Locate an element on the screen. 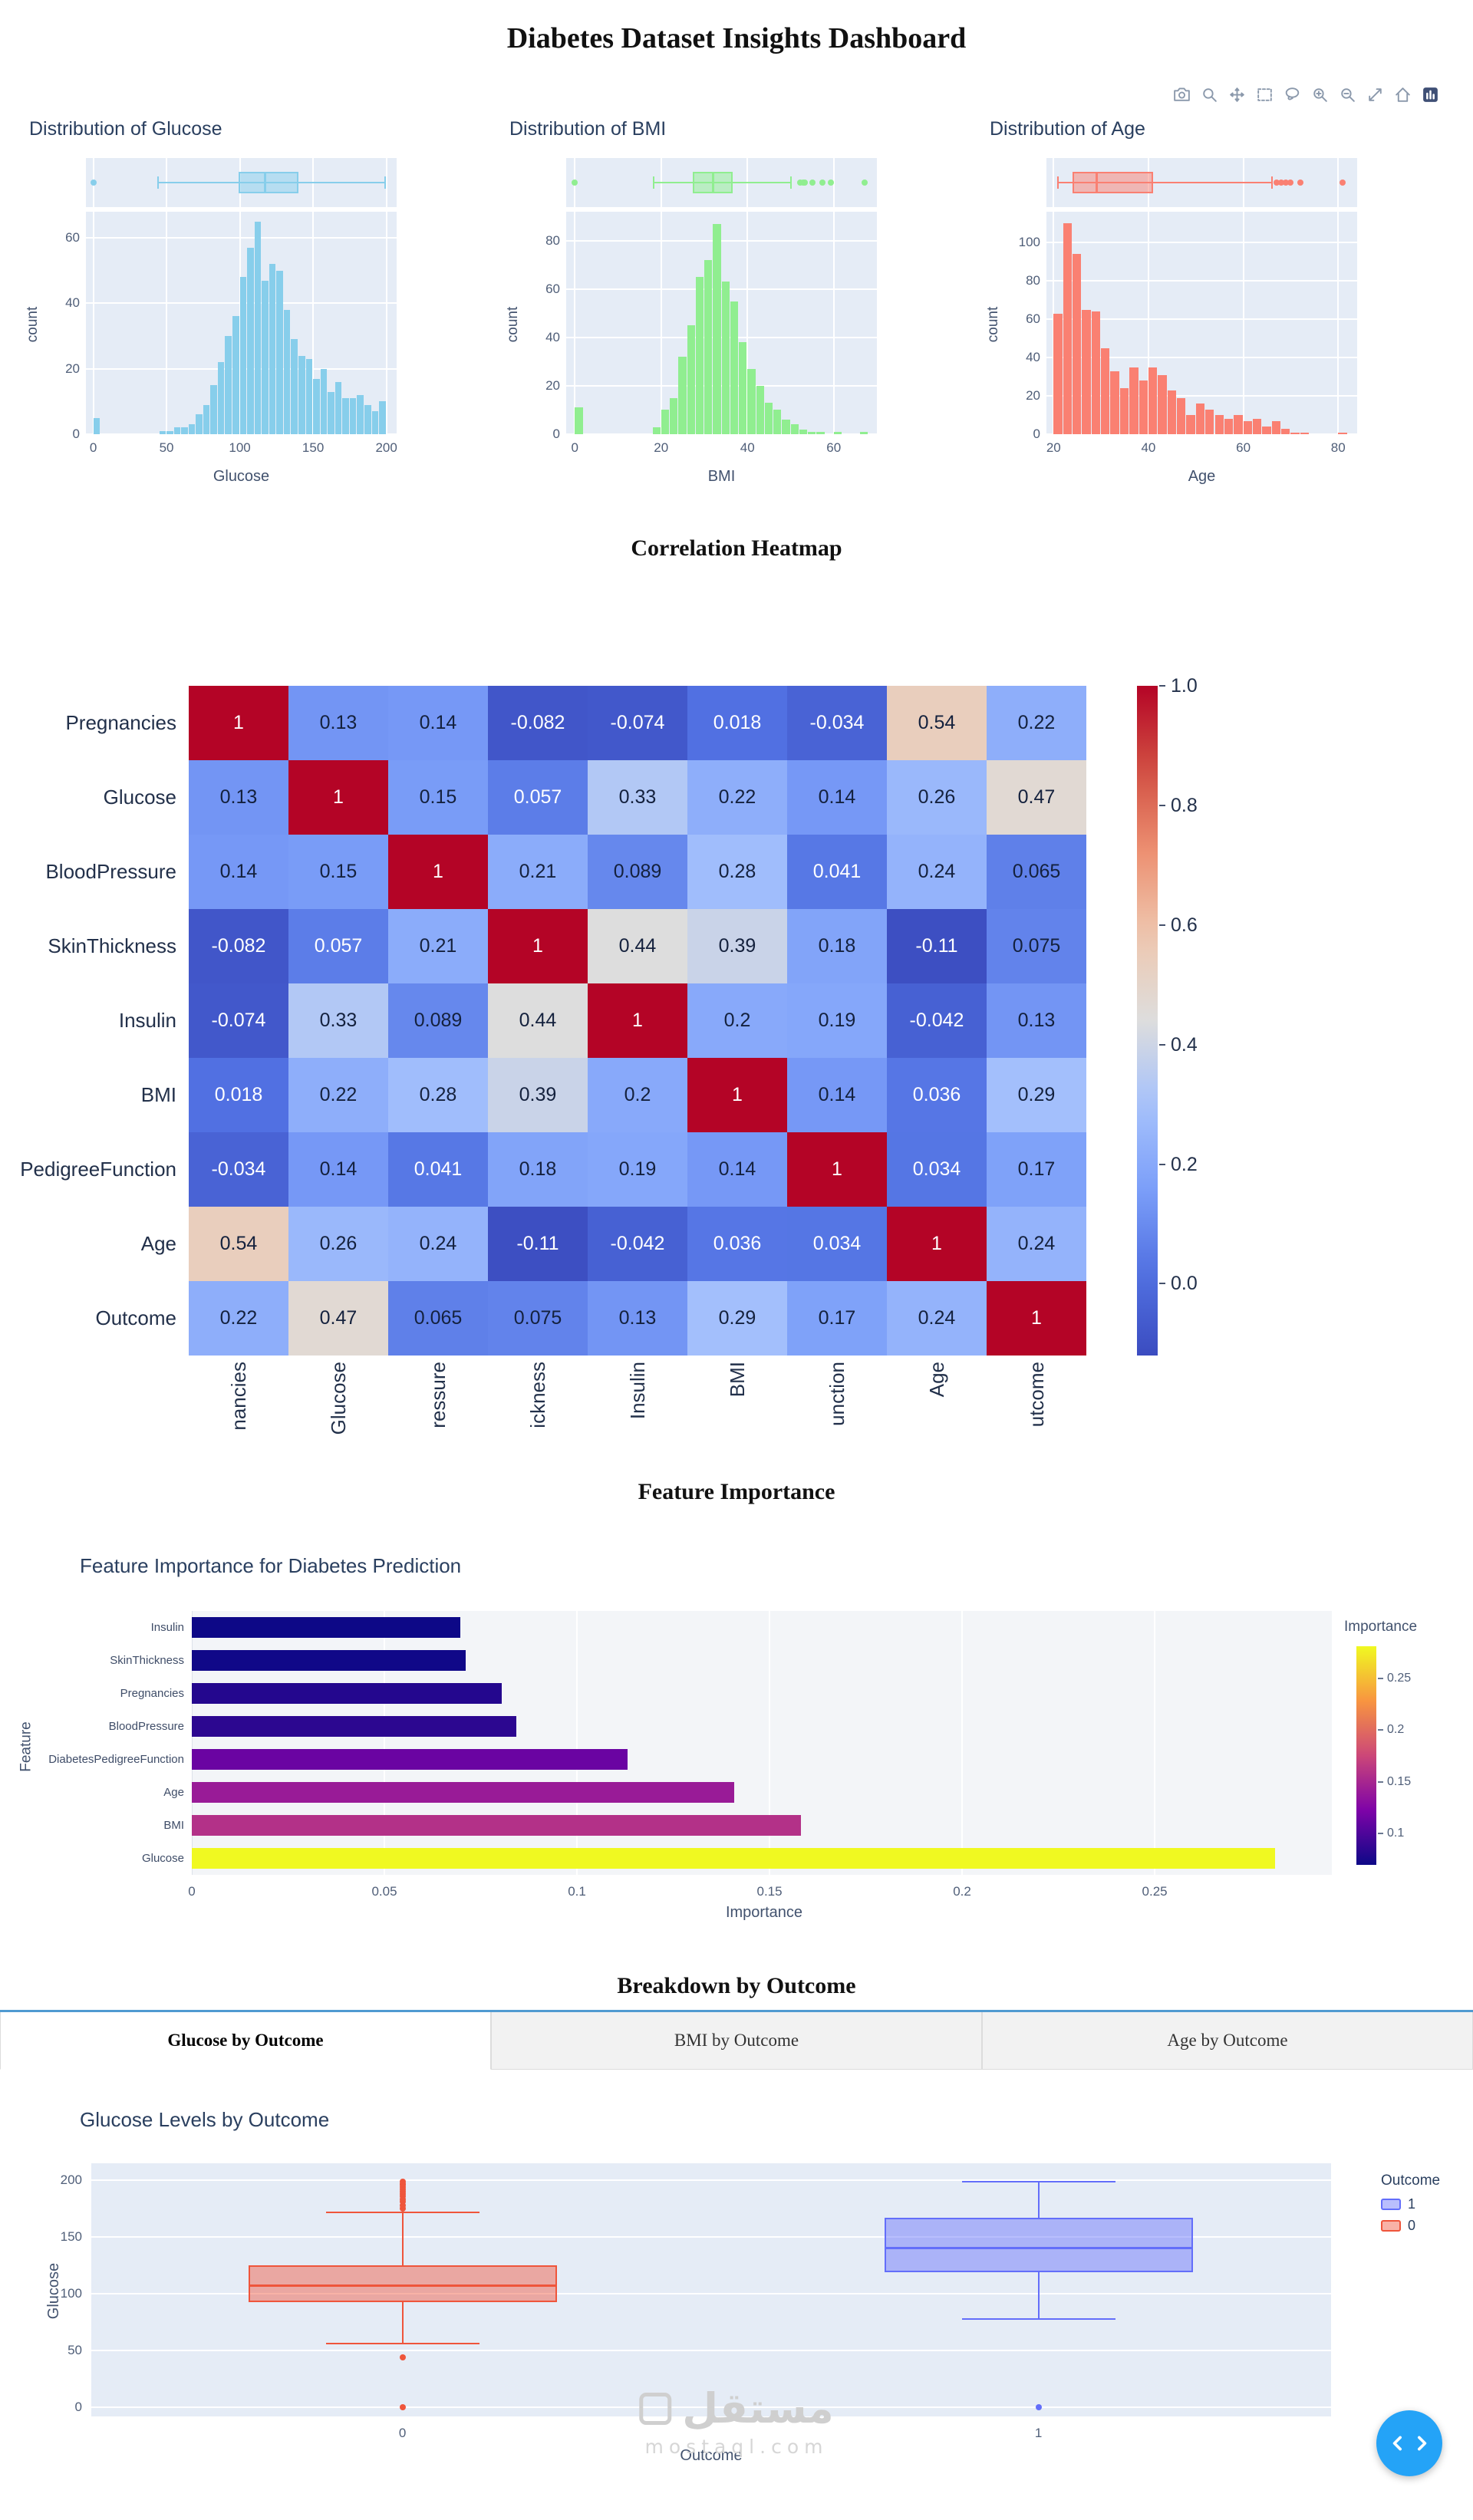 This screenshot has width=1473, height=2520. x-tick-label: 0.2 is located at coordinates (962, 1891).